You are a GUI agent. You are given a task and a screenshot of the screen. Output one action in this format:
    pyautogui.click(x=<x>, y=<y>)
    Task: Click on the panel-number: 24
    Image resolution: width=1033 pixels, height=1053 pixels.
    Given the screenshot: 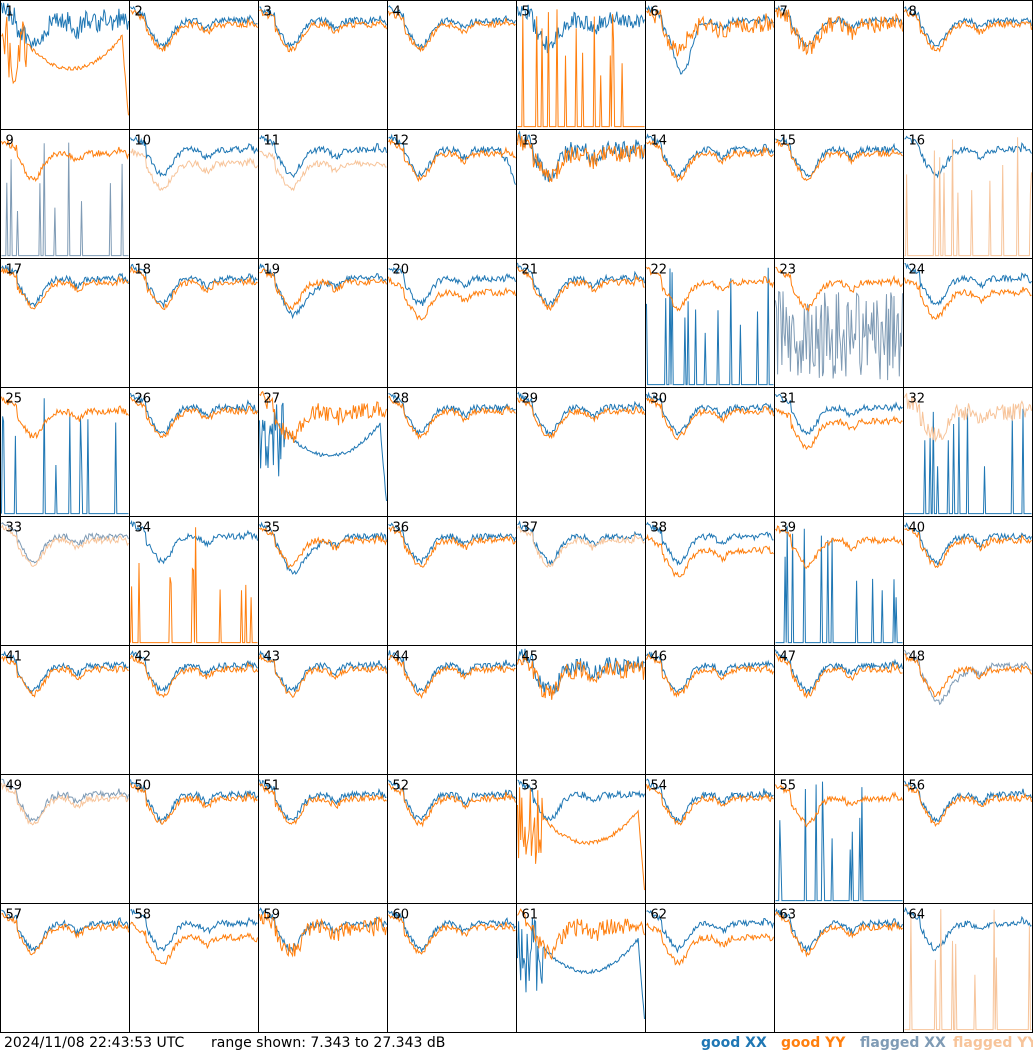 What is the action you would take?
    pyautogui.click(x=917, y=270)
    